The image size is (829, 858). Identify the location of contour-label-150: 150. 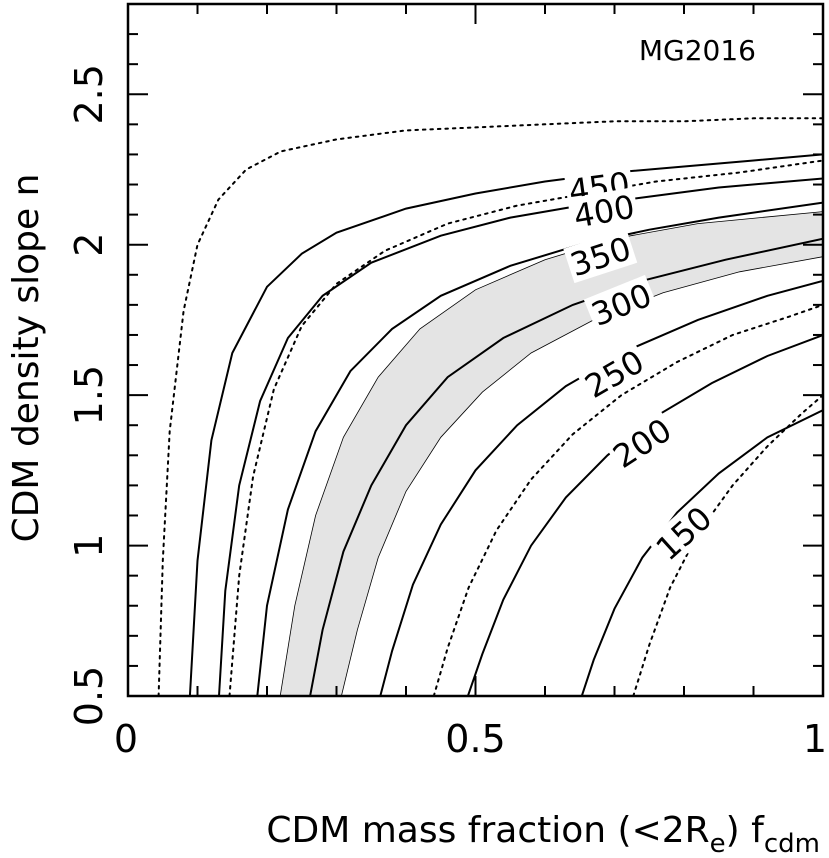
(683, 533).